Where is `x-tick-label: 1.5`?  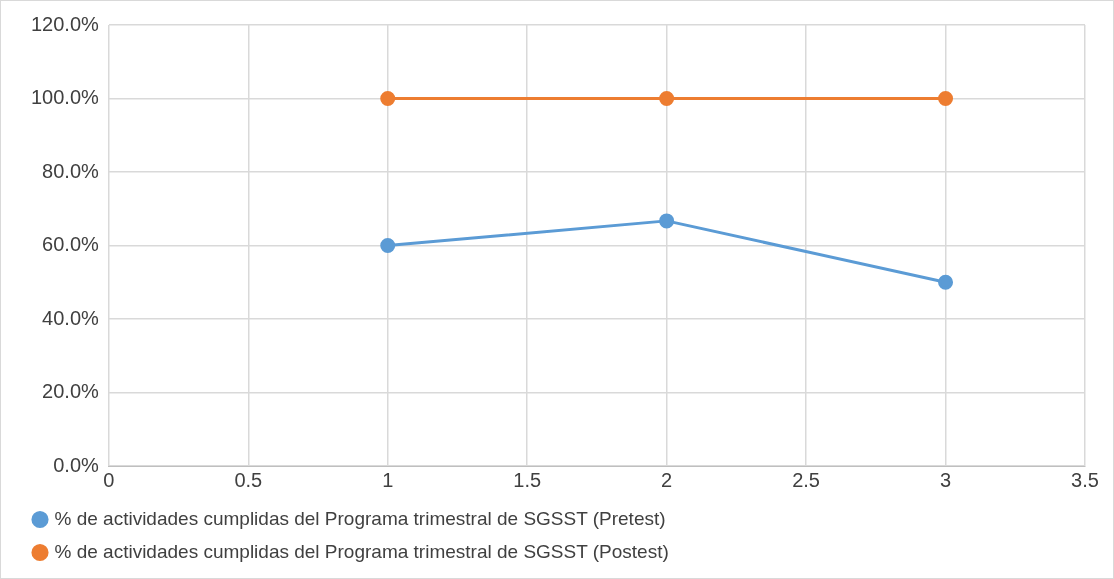 x-tick-label: 1.5 is located at coordinates (527, 479).